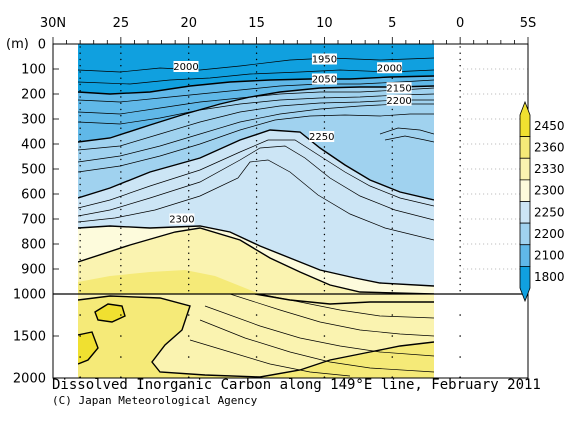 Image resolution: width=570 pixels, height=423 pixels. Describe the element at coordinates (321, 137) in the screenshot. I see `contour-label: 2250` at that location.